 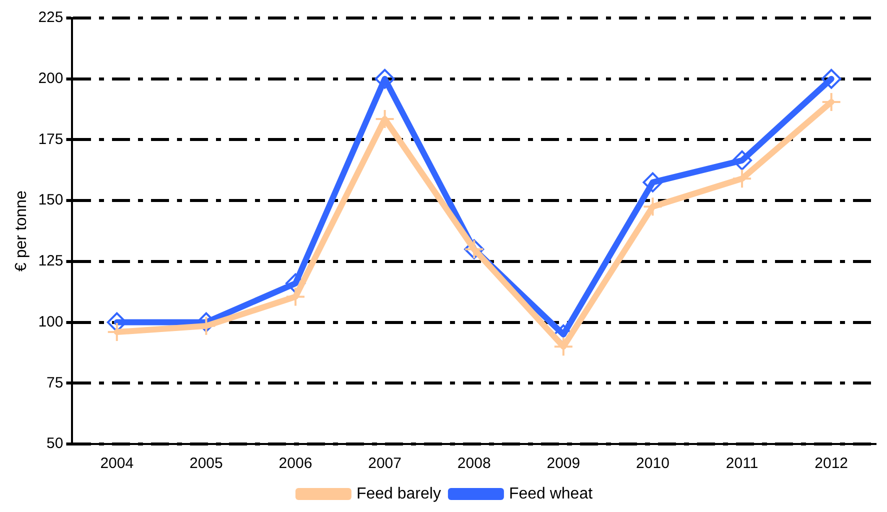 I want to click on y-tick-label: 225, so click(x=51, y=17).